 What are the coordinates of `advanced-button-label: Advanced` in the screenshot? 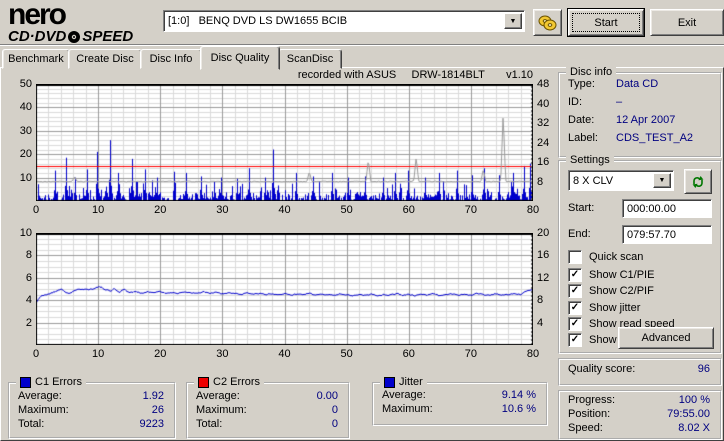 It's located at (666, 338).